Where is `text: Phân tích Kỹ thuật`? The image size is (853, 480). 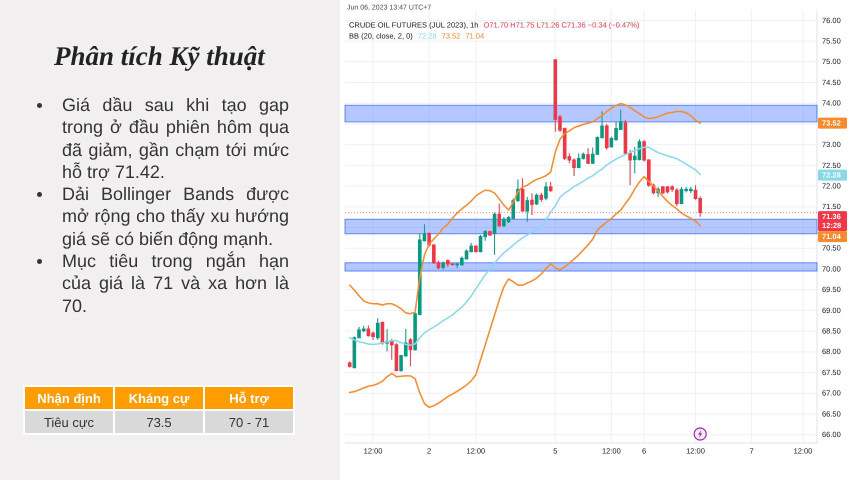 text: Phân tích Kỹ thuật is located at coordinates (159, 56).